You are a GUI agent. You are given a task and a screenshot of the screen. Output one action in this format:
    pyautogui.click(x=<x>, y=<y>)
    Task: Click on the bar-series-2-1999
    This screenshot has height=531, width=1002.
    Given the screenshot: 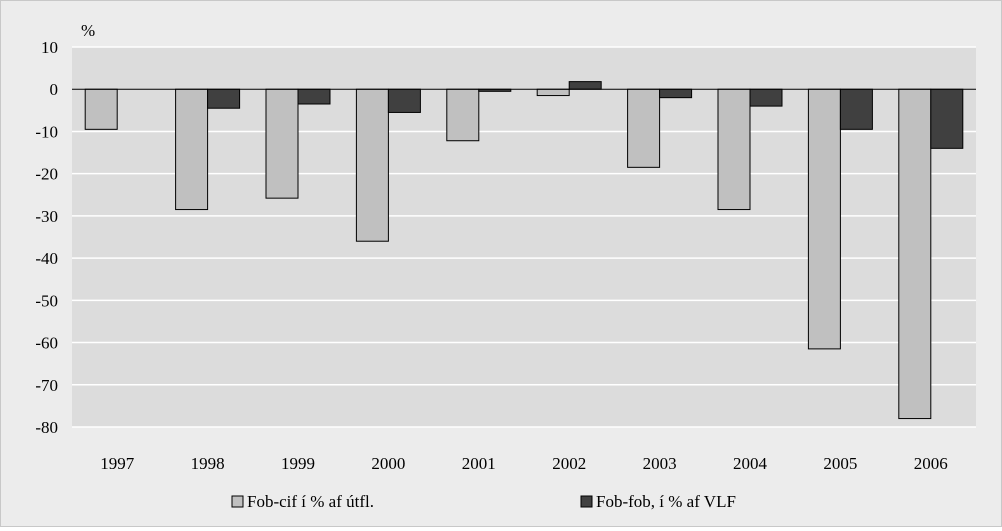 What is the action you would take?
    pyautogui.click(x=314, y=96)
    